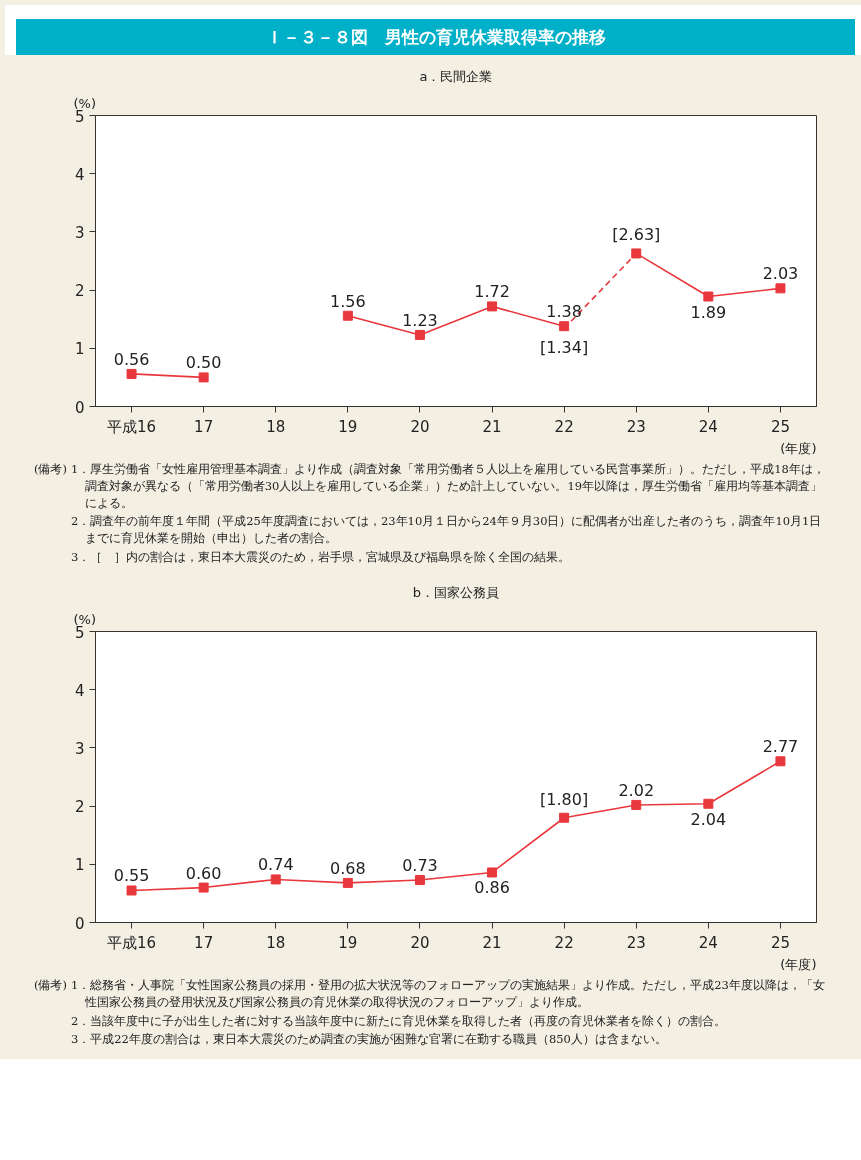  I want to click on data-label: 1.56, so click(348, 301).